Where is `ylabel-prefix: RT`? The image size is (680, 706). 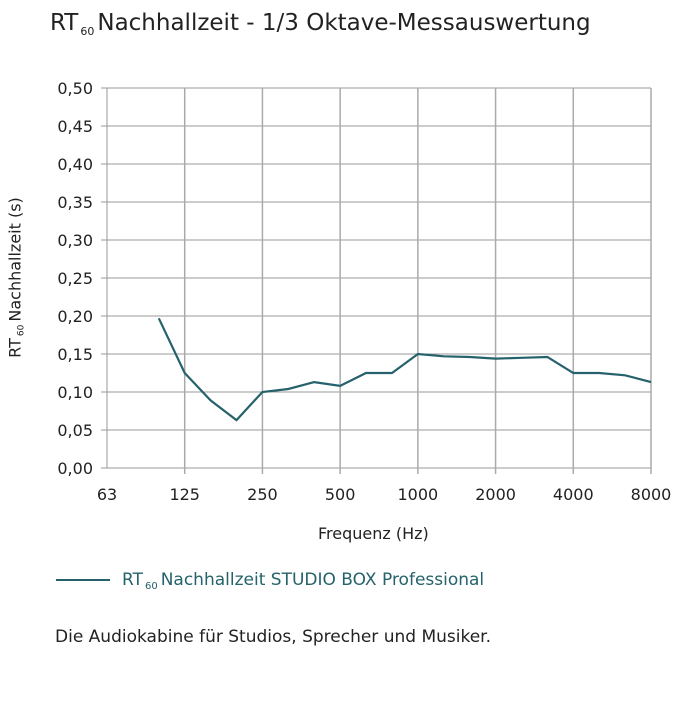
ylabel-prefix: RT is located at coordinates (15, 348).